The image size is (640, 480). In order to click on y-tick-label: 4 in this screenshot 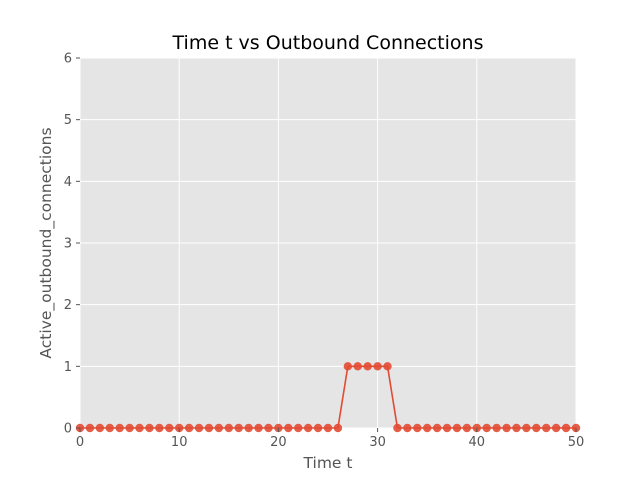, I will do `click(68, 182)`.